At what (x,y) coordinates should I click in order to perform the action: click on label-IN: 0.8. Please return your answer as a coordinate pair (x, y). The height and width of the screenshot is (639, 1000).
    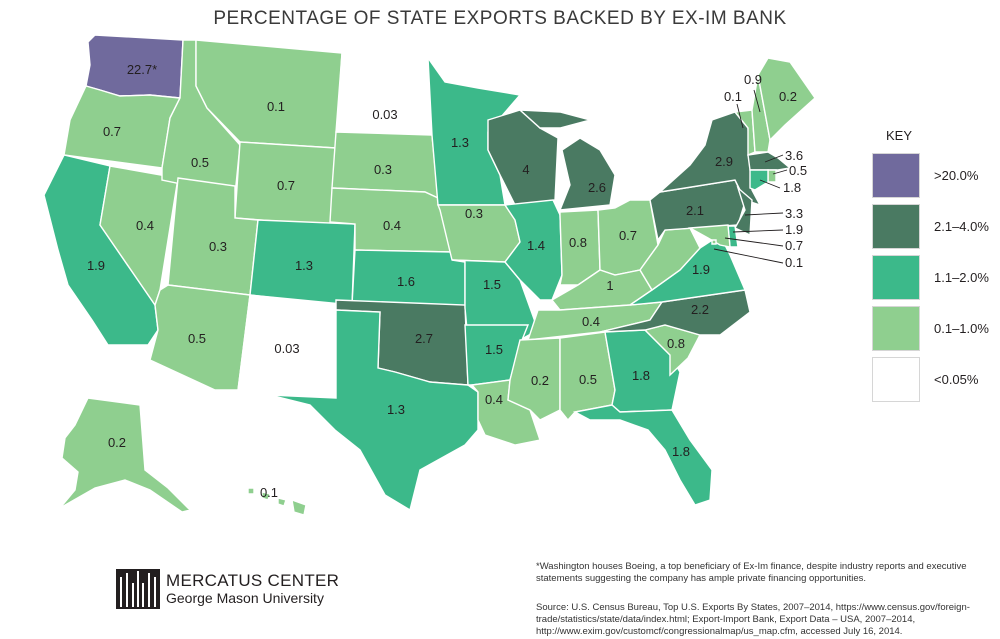
    Looking at the image, I should click on (578, 242).